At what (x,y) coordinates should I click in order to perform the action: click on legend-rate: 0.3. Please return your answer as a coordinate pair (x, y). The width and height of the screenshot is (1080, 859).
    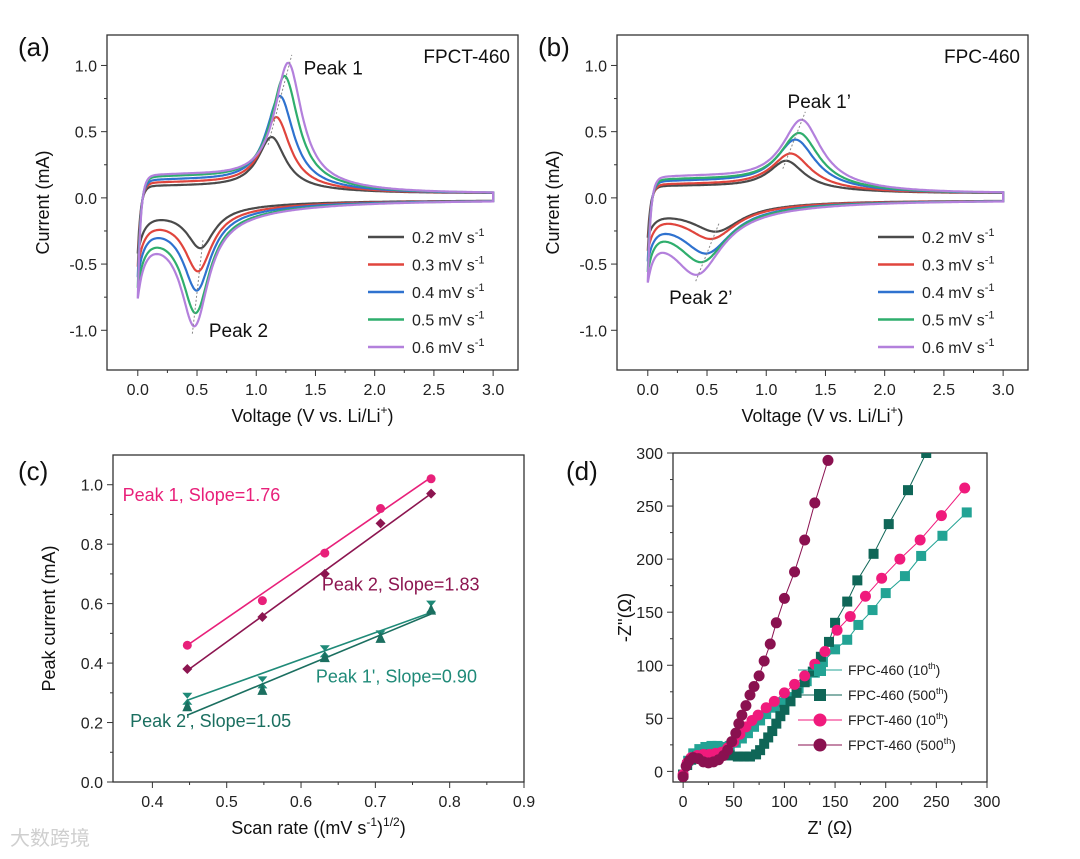
    Looking at the image, I should click on (933, 266).